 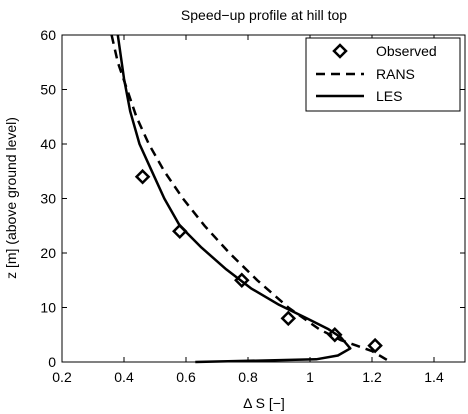 I want to click on x-tick-label: 0.8, so click(x=248, y=377).